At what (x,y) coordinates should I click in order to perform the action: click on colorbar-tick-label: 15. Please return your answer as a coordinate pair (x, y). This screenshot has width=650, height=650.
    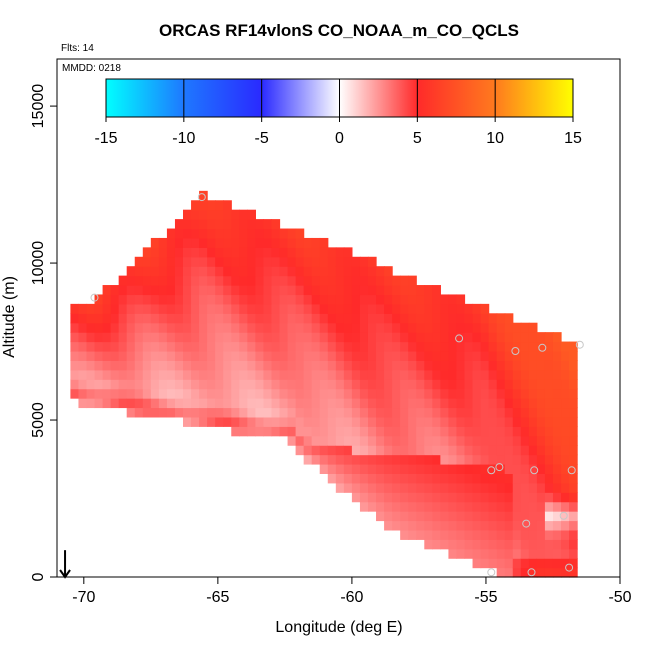
    Looking at the image, I should click on (573, 138).